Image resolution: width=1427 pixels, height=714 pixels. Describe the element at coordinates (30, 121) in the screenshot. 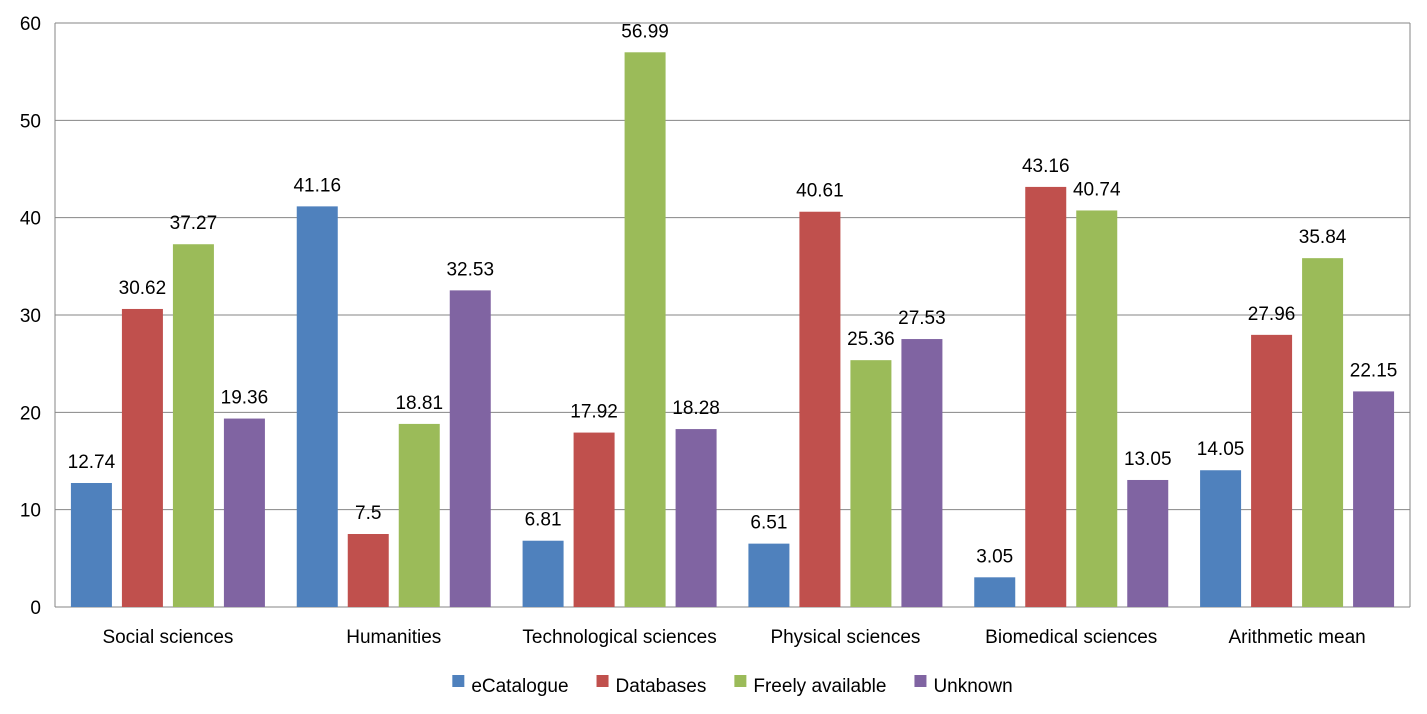

I see `y-tick-label: 50` at that location.